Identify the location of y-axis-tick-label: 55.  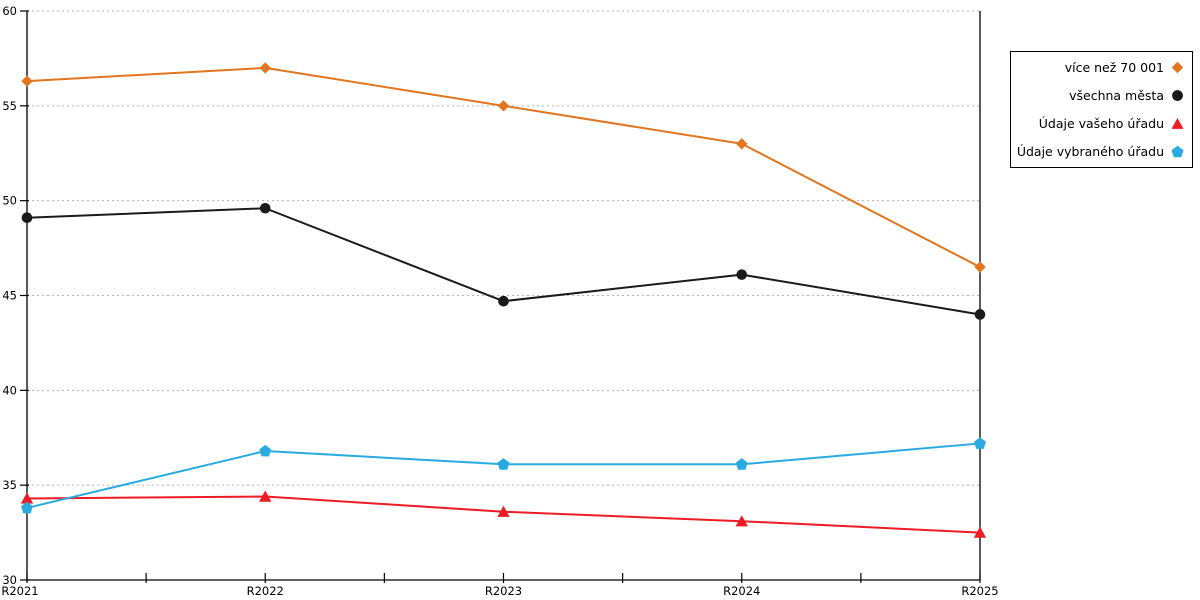
(9, 106).